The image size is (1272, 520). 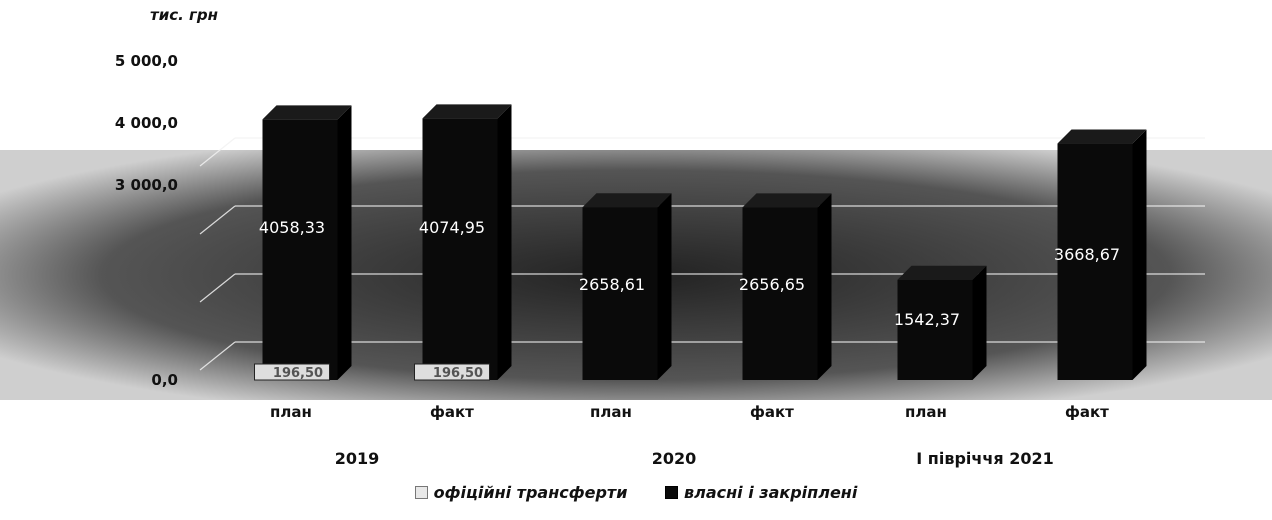 I want to click on data-label-own: 2656,65, so click(x=772, y=284).